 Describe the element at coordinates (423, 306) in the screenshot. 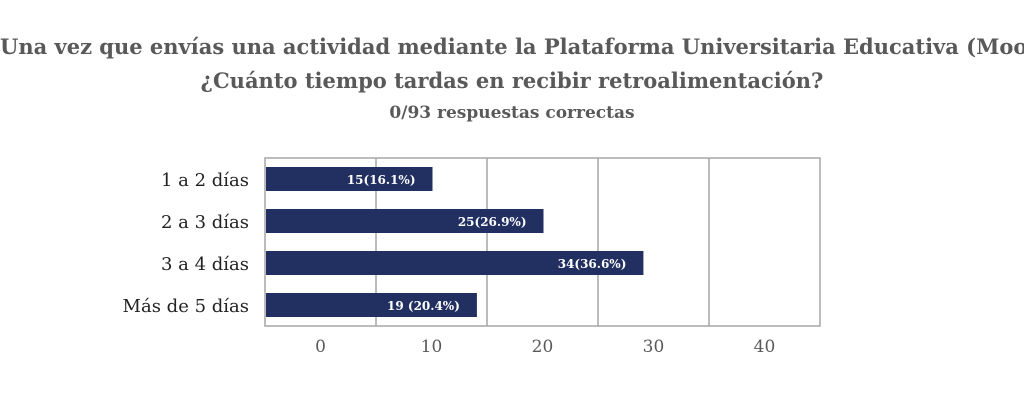

I see `data-label: 19 (20.4%)` at that location.